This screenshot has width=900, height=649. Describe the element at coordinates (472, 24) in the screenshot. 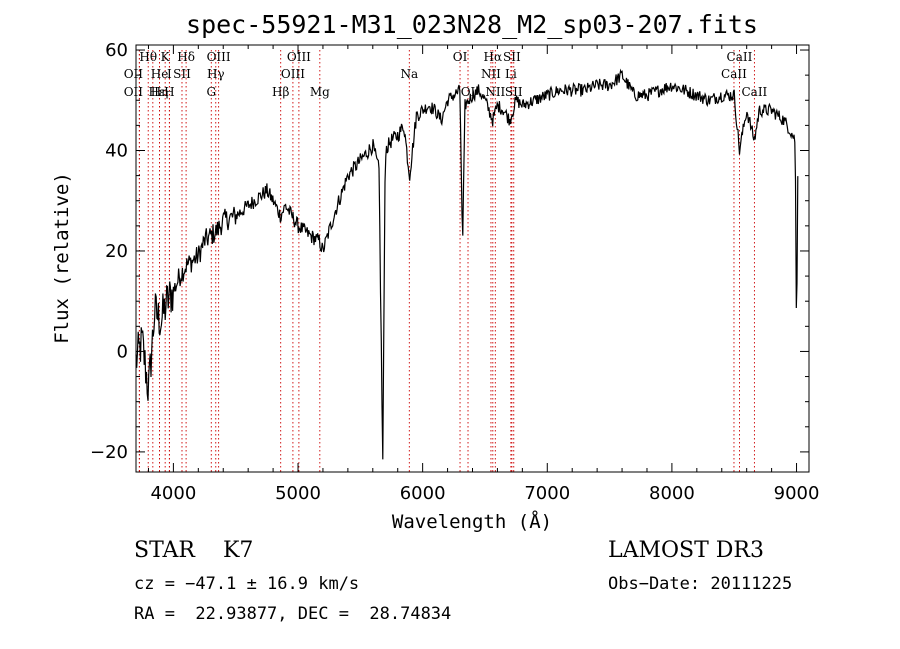

I see `chart-title: spec-55921-M31_023N28_M2_sp03-207.fits` at that location.